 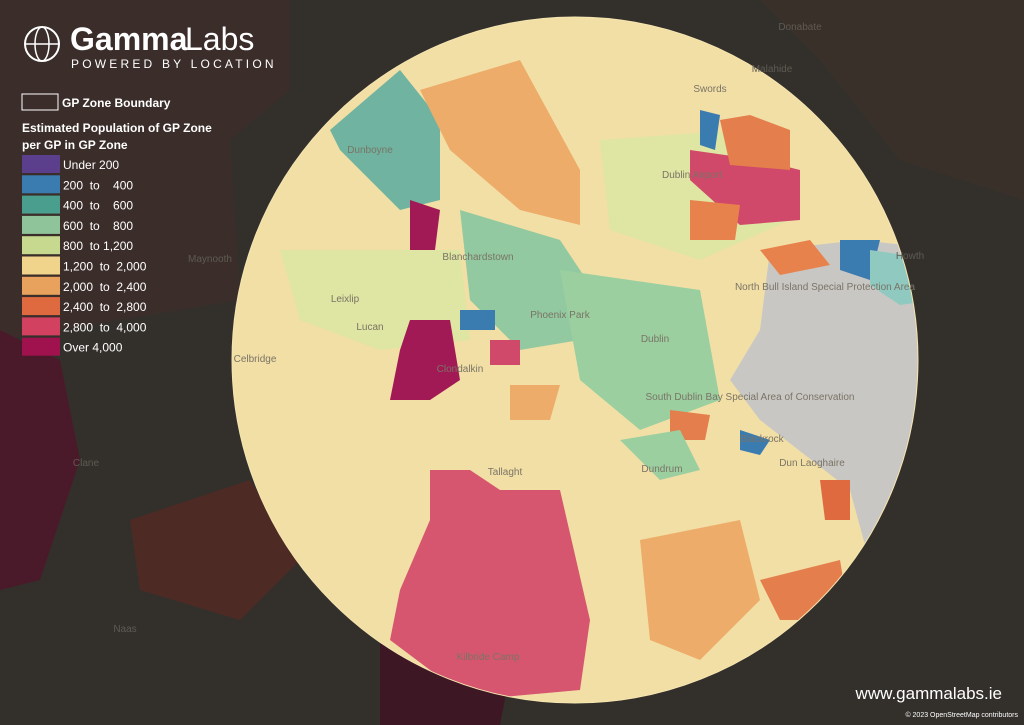 What do you see at coordinates (116, 103) in the screenshot?
I see `boundary-label: GP Zone Boundary` at bounding box center [116, 103].